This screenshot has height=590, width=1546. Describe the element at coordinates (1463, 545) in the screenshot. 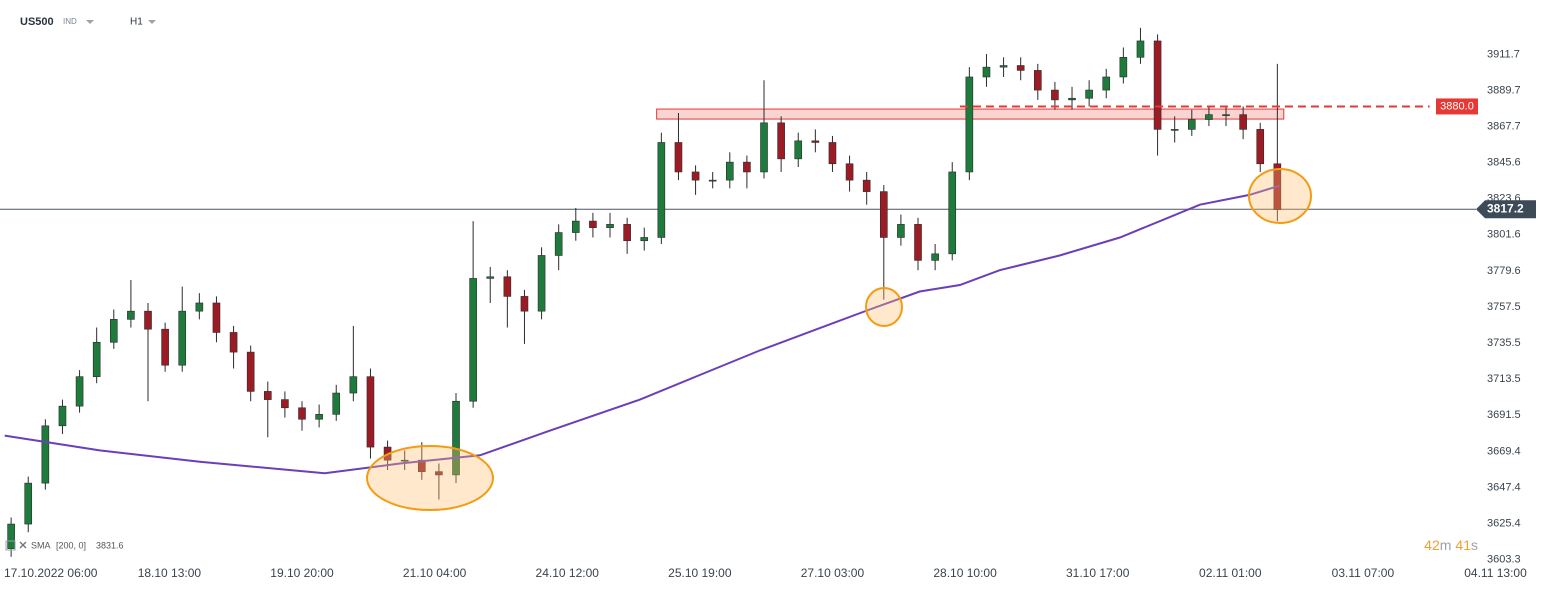

I see `countdown-seconds: 41` at that location.